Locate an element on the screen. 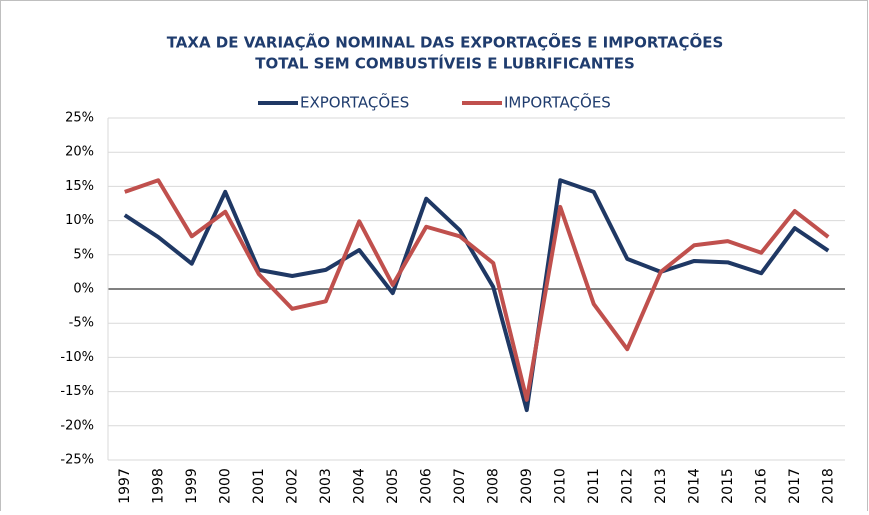  y-tick-label: 20% is located at coordinates (79, 152).